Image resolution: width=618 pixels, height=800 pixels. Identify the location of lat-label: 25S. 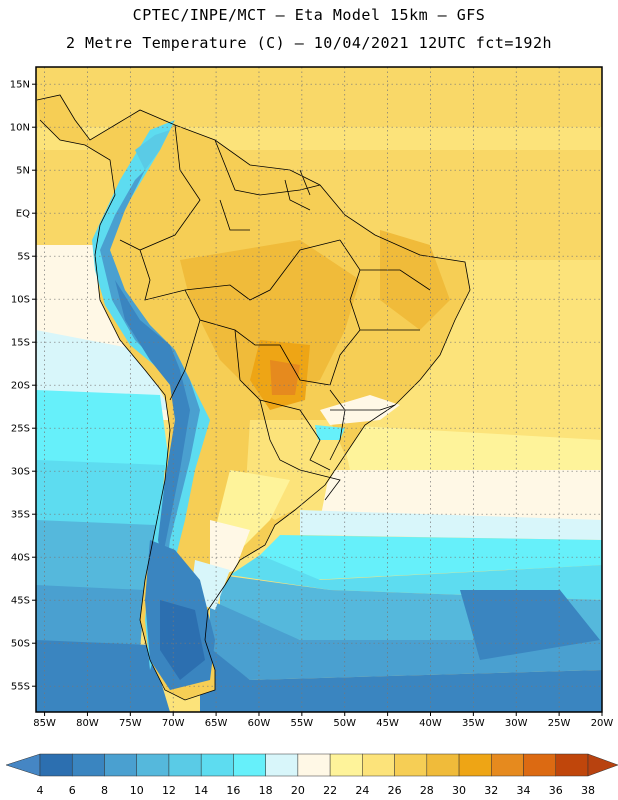
(20, 429).